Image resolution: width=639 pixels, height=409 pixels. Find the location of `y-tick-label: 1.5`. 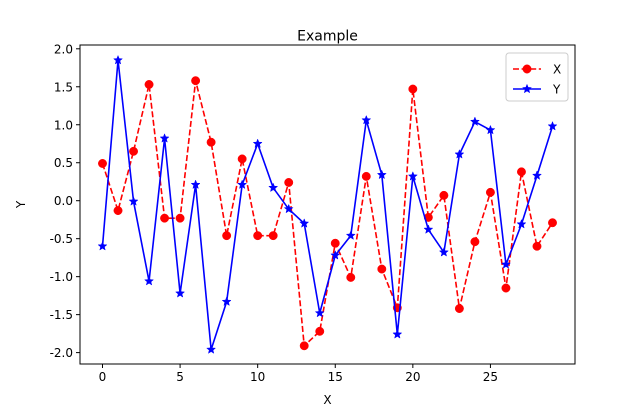

y-tick-label: 1.5 is located at coordinates (63, 87).